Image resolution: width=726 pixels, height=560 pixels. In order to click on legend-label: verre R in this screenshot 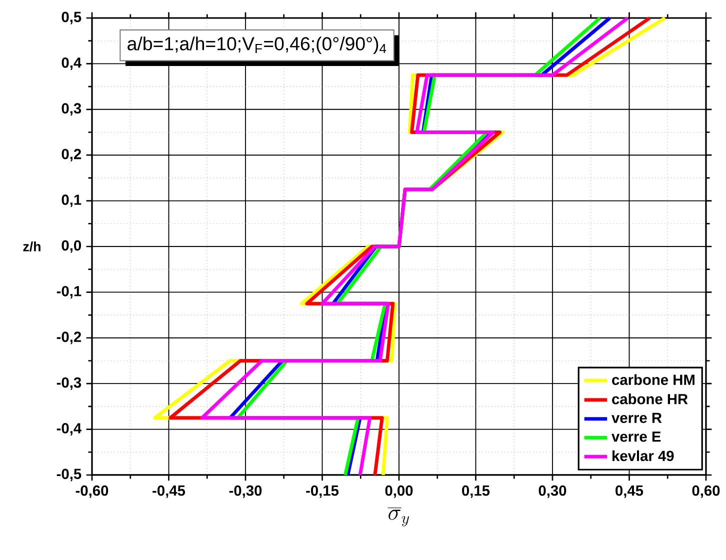, I will do `click(637, 418)`.